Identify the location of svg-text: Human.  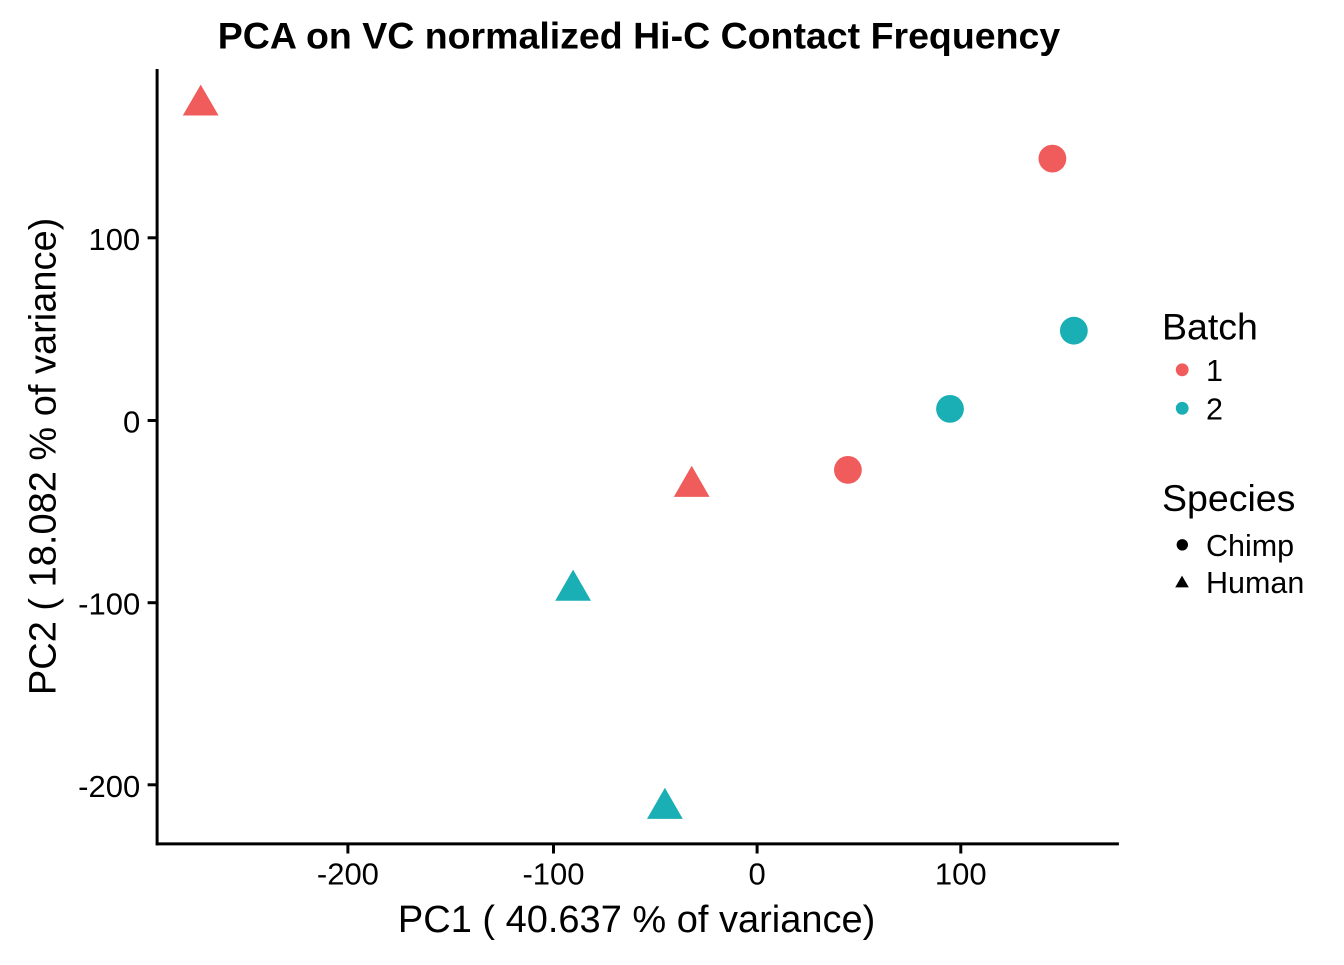
(1255, 583).